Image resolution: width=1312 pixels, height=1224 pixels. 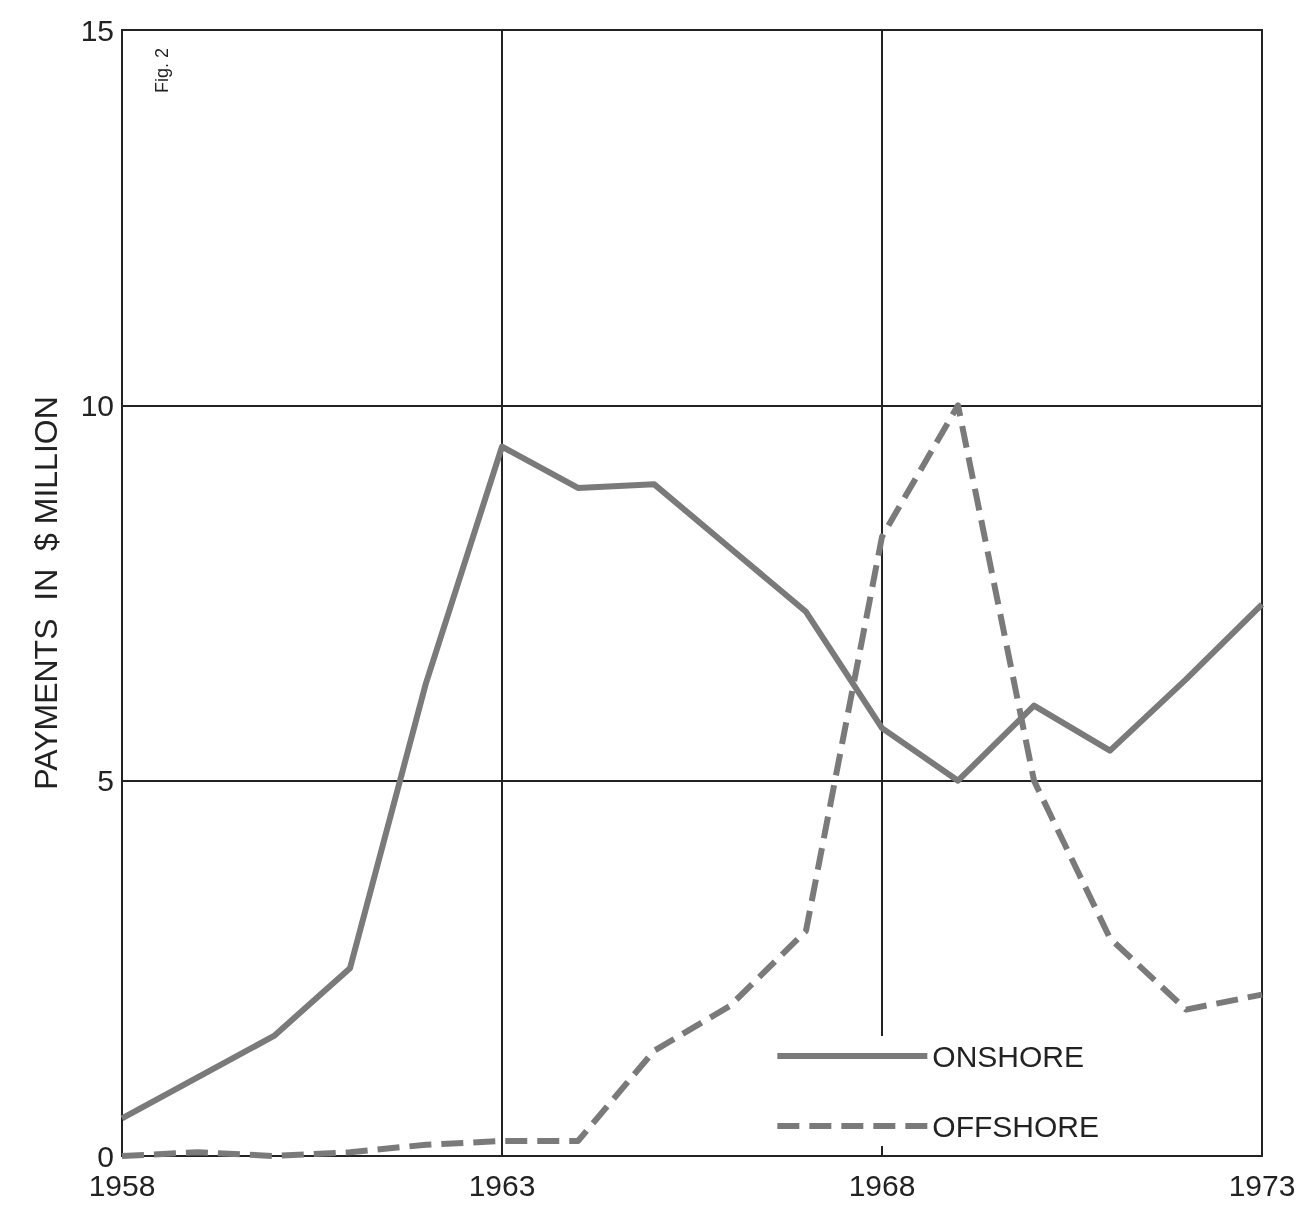 I want to click on annotation: Fig. 2, so click(x=162, y=70).